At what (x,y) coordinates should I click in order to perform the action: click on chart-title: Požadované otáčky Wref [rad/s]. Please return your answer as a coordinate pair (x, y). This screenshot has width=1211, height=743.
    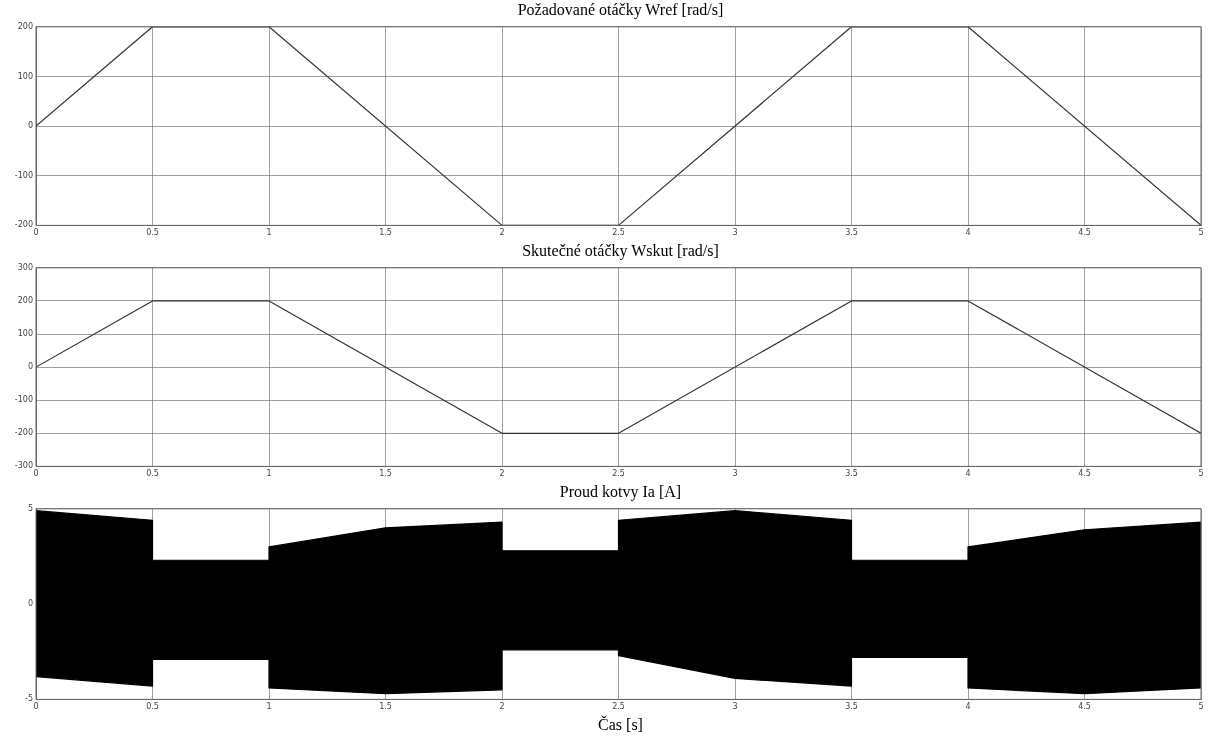
    Looking at the image, I should click on (620, 9).